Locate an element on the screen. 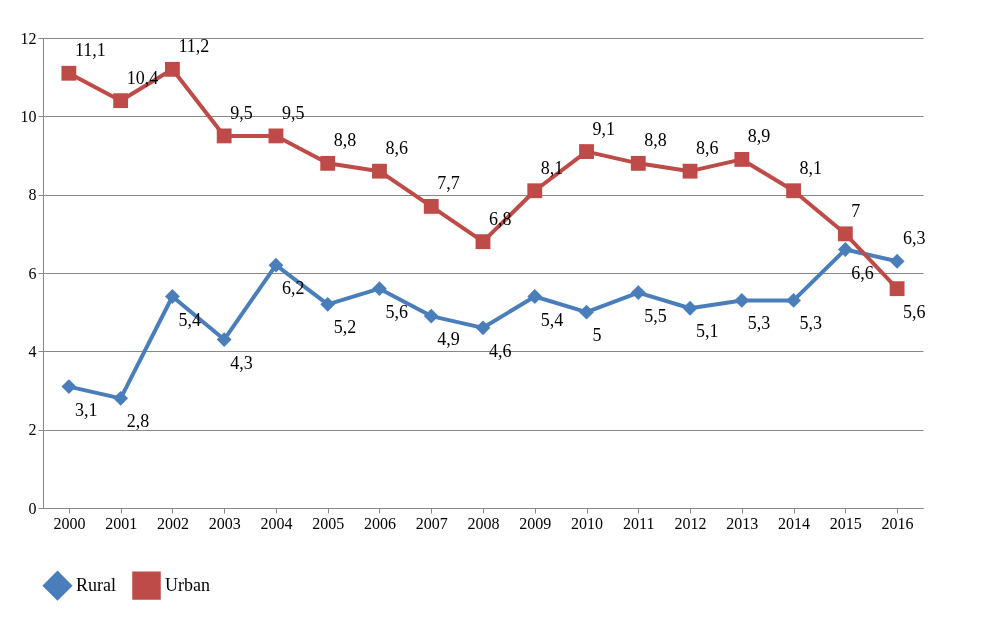 This screenshot has width=1003, height=642. x-tick-label: 2014 is located at coordinates (794, 523).